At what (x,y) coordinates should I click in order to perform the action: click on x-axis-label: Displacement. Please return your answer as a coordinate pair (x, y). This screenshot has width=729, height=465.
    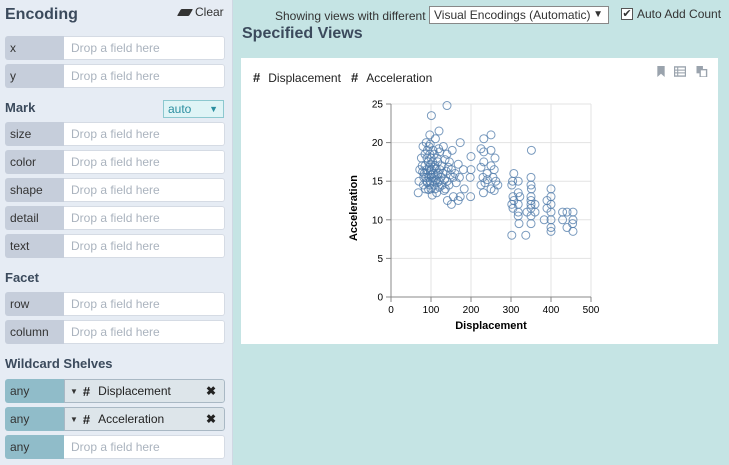
    Looking at the image, I should click on (491, 326).